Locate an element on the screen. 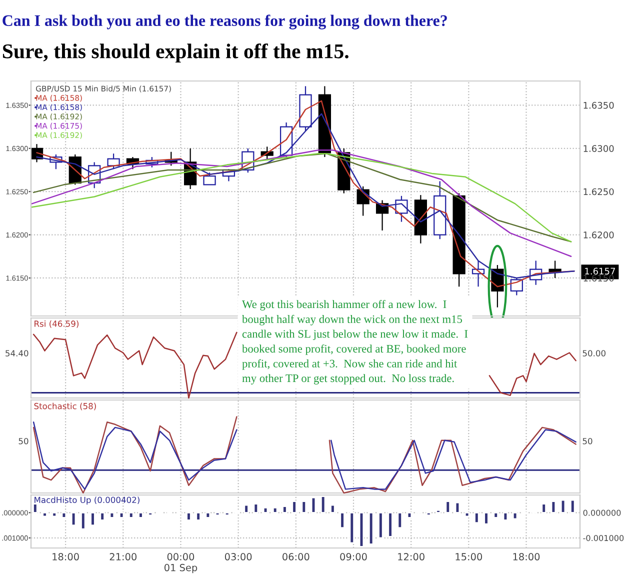 The height and width of the screenshot is (584, 625). x-tick-label: 12:00 is located at coordinates (411, 556).